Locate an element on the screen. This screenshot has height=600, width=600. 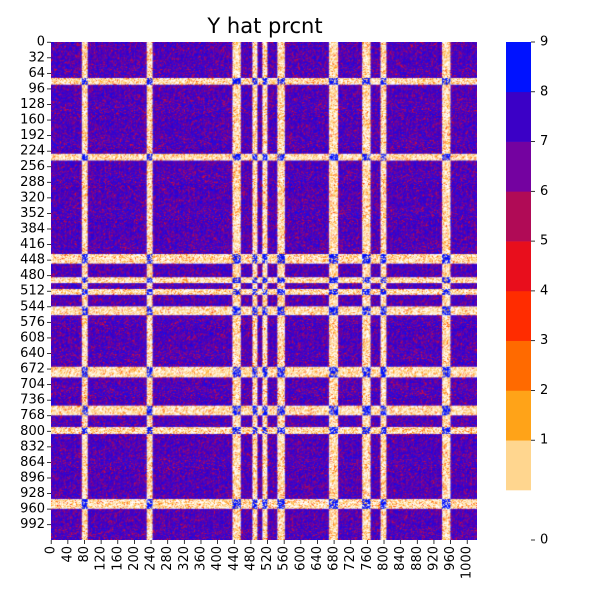
x-tick-label: 160 is located at coordinates (117, 558).